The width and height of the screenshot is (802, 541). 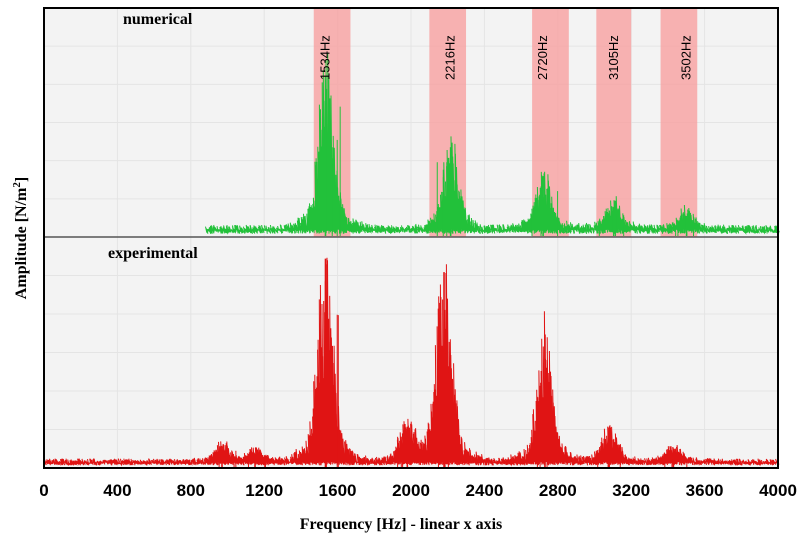 I want to click on x-tick-label: 2800, so click(x=558, y=490).